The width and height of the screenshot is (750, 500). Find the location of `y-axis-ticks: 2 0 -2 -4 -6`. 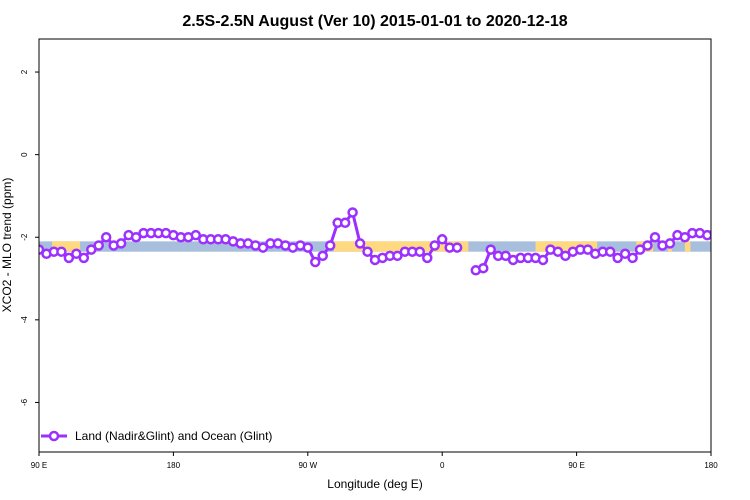

y-axis-ticks: 2 0 -2 -4 -6 is located at coordinates (29, 237).